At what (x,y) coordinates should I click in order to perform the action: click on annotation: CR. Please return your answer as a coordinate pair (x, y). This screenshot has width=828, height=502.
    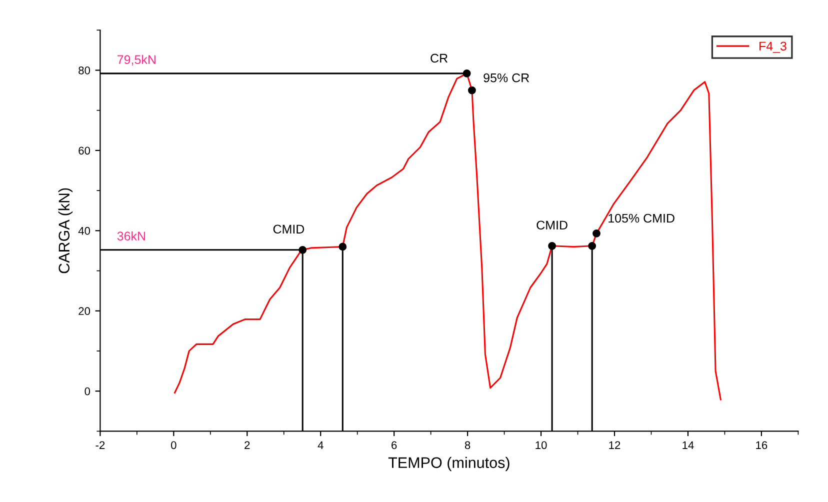
    Looking at the image, I should click on (439, 58).